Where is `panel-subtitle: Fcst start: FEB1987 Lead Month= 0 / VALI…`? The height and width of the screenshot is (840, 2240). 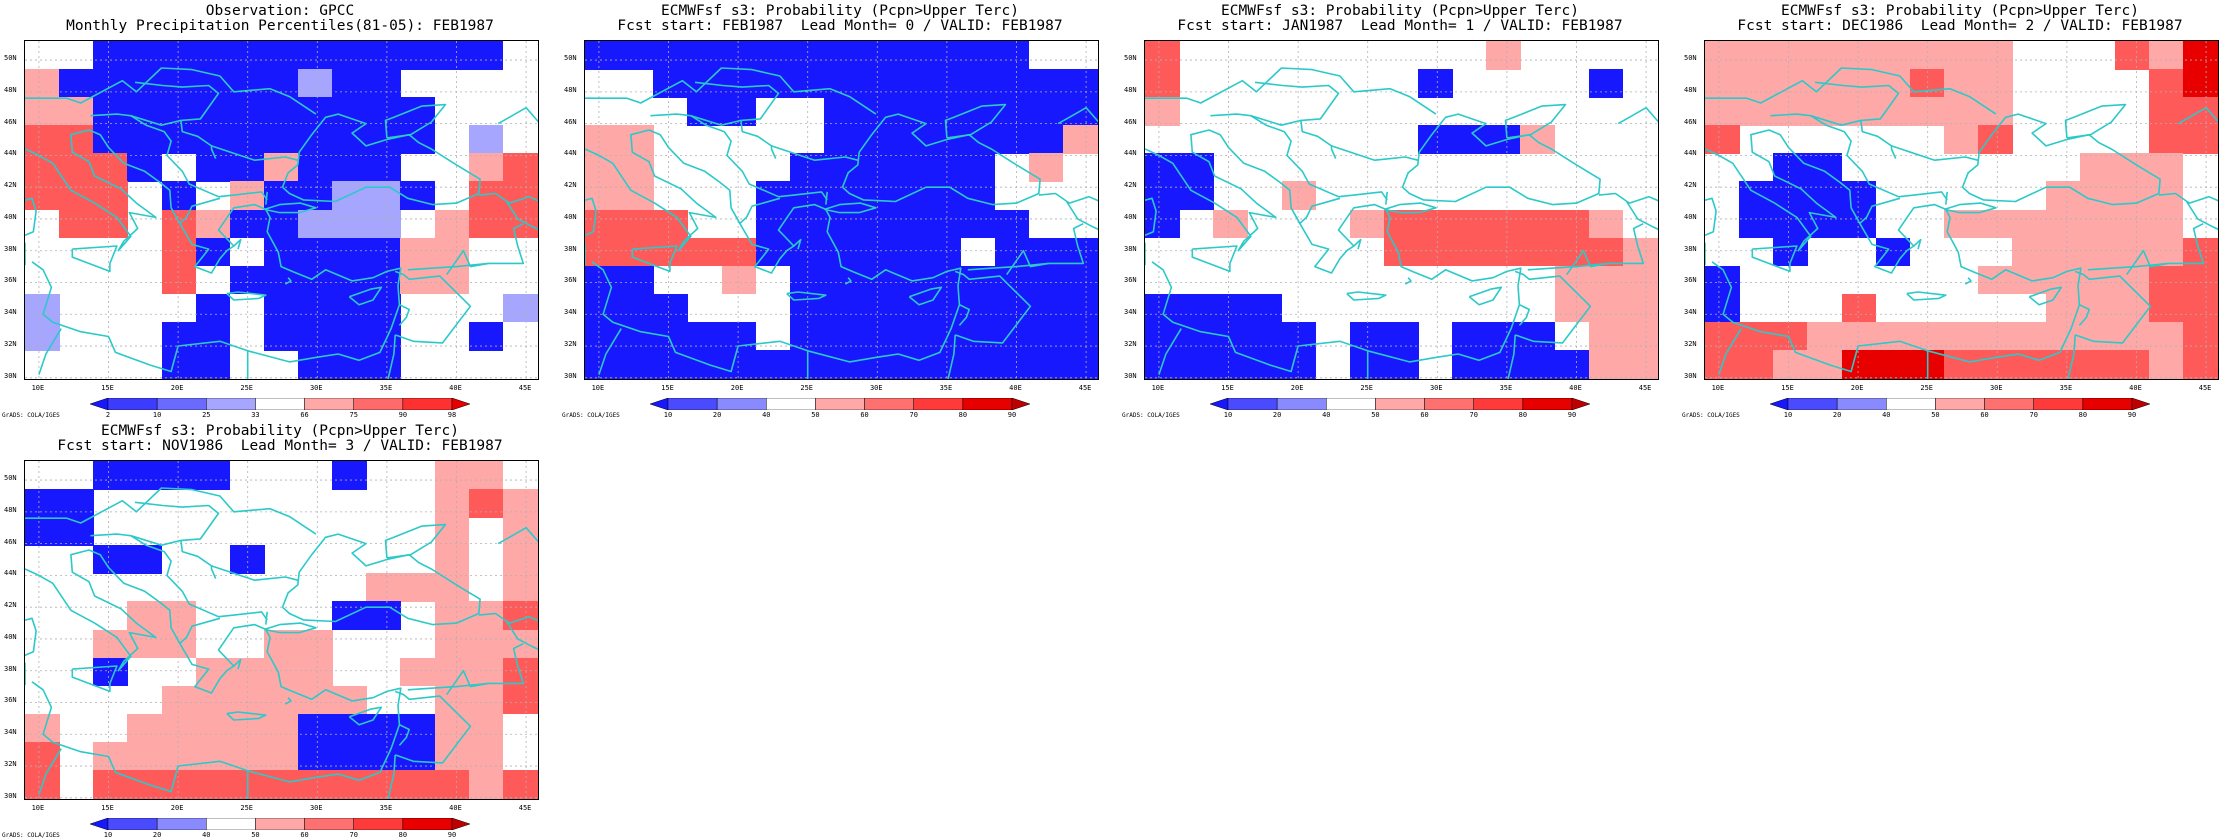 panel-subtitle: Fcst start: FEB1987 Lead Month= 0 / VALI… is located at coordinates (840, 26).